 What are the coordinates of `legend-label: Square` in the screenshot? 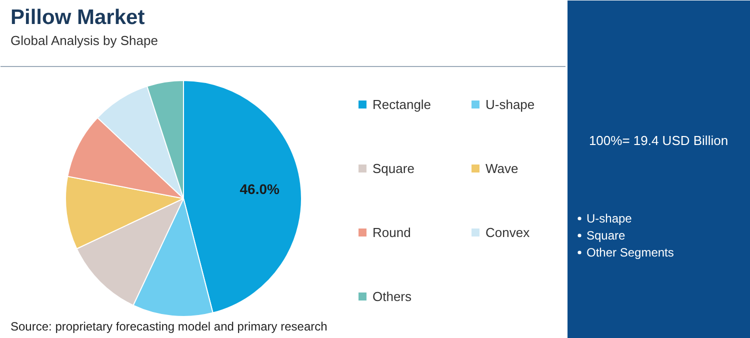 It's located at (393, 168).